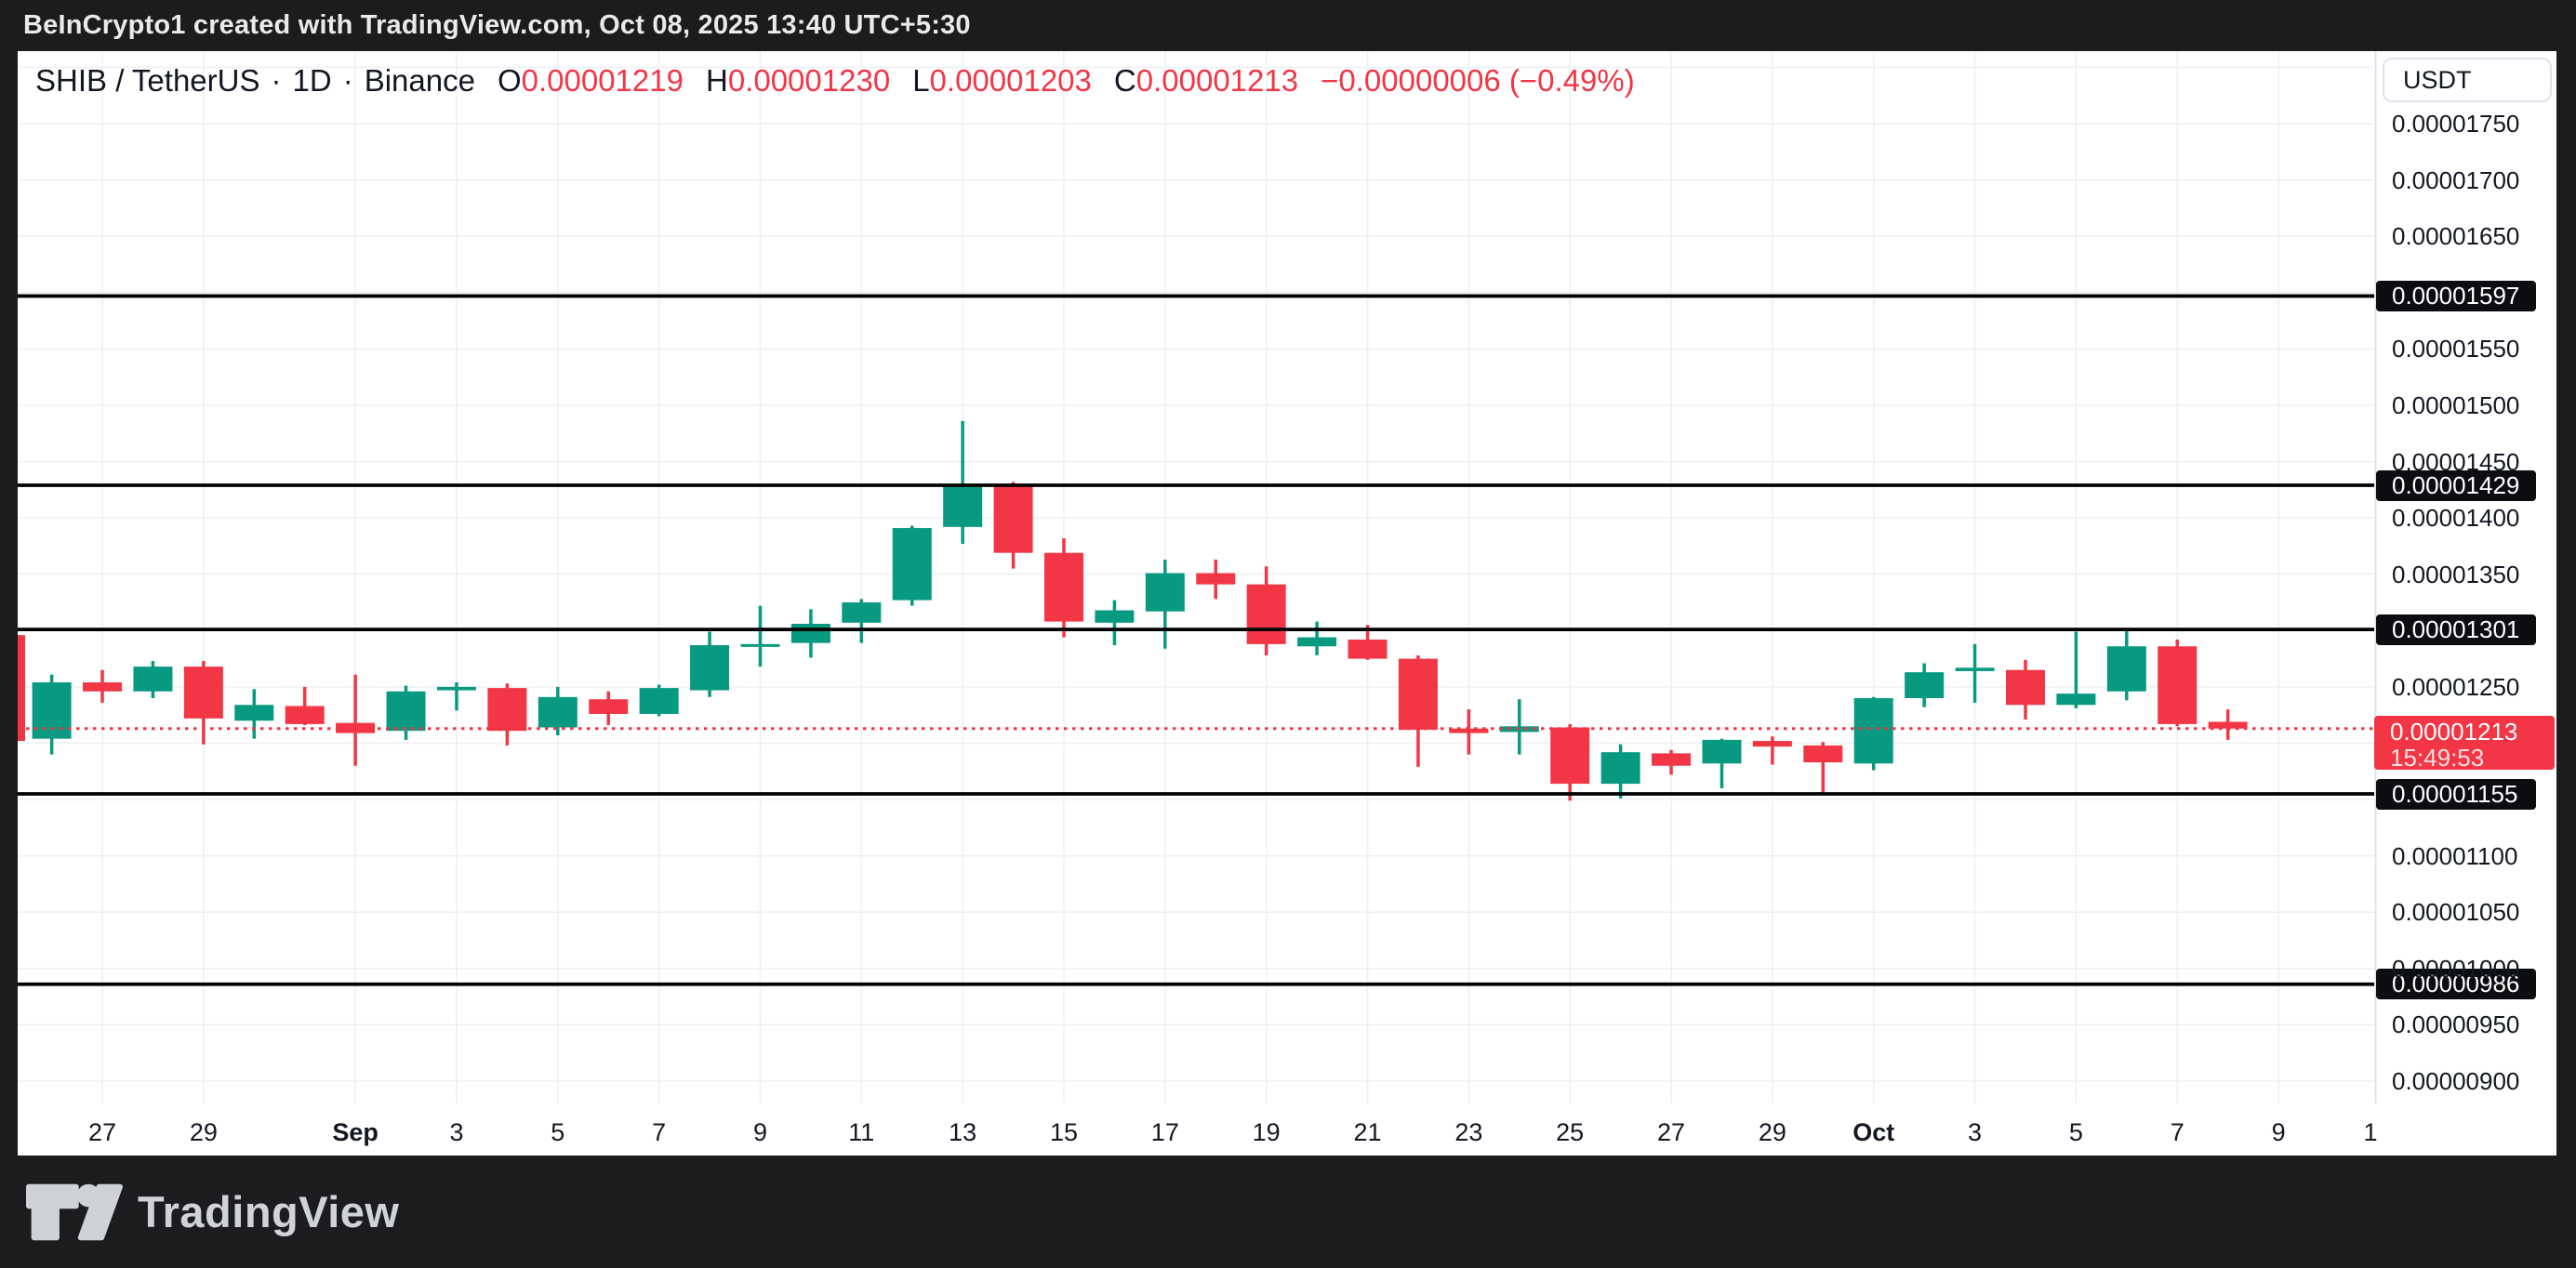 The height and width of the screenshot is (1268, 2576). What do you see at coordinates (2456, 686) in the screenshot?
I see `price-tick-label: 0.00001250` at bounding box center [2456, 686].